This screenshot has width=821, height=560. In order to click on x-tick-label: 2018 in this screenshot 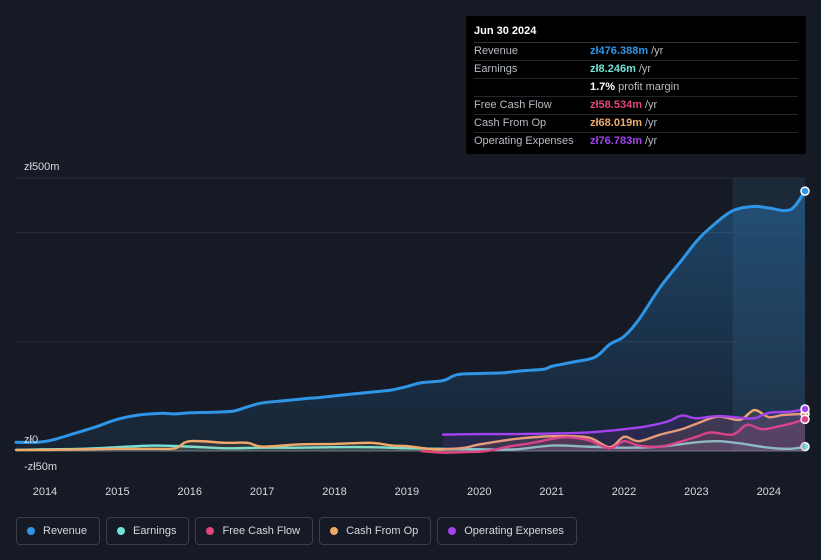, I will do `click(334, 492)`.